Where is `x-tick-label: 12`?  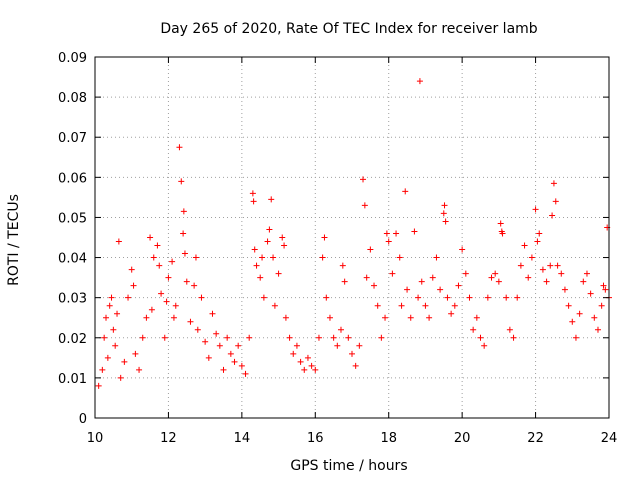
x-tick-label: 12 is located at coordinates (168, 438).